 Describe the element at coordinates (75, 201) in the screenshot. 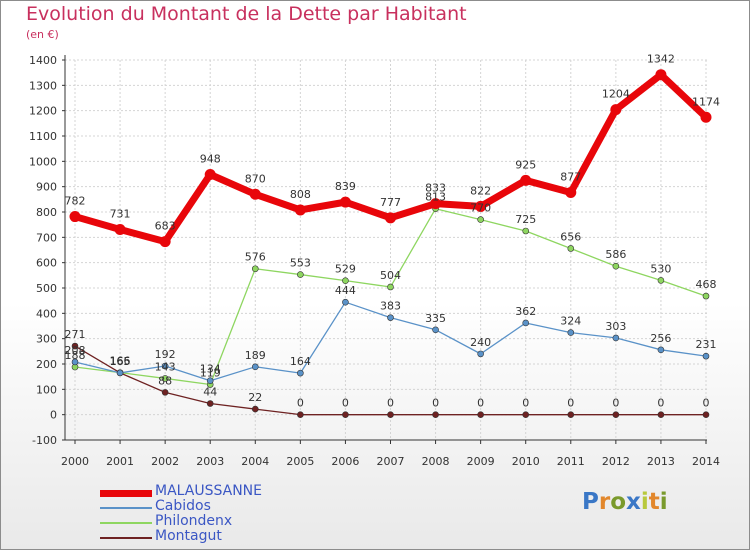

I see `data-label: 782` at that location.